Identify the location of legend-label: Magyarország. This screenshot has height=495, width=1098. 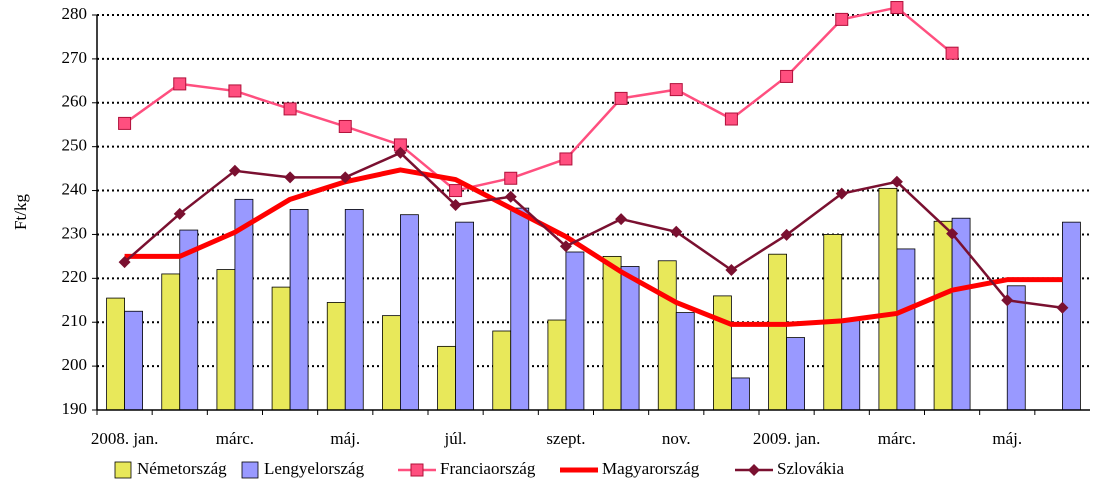
(651, 468).